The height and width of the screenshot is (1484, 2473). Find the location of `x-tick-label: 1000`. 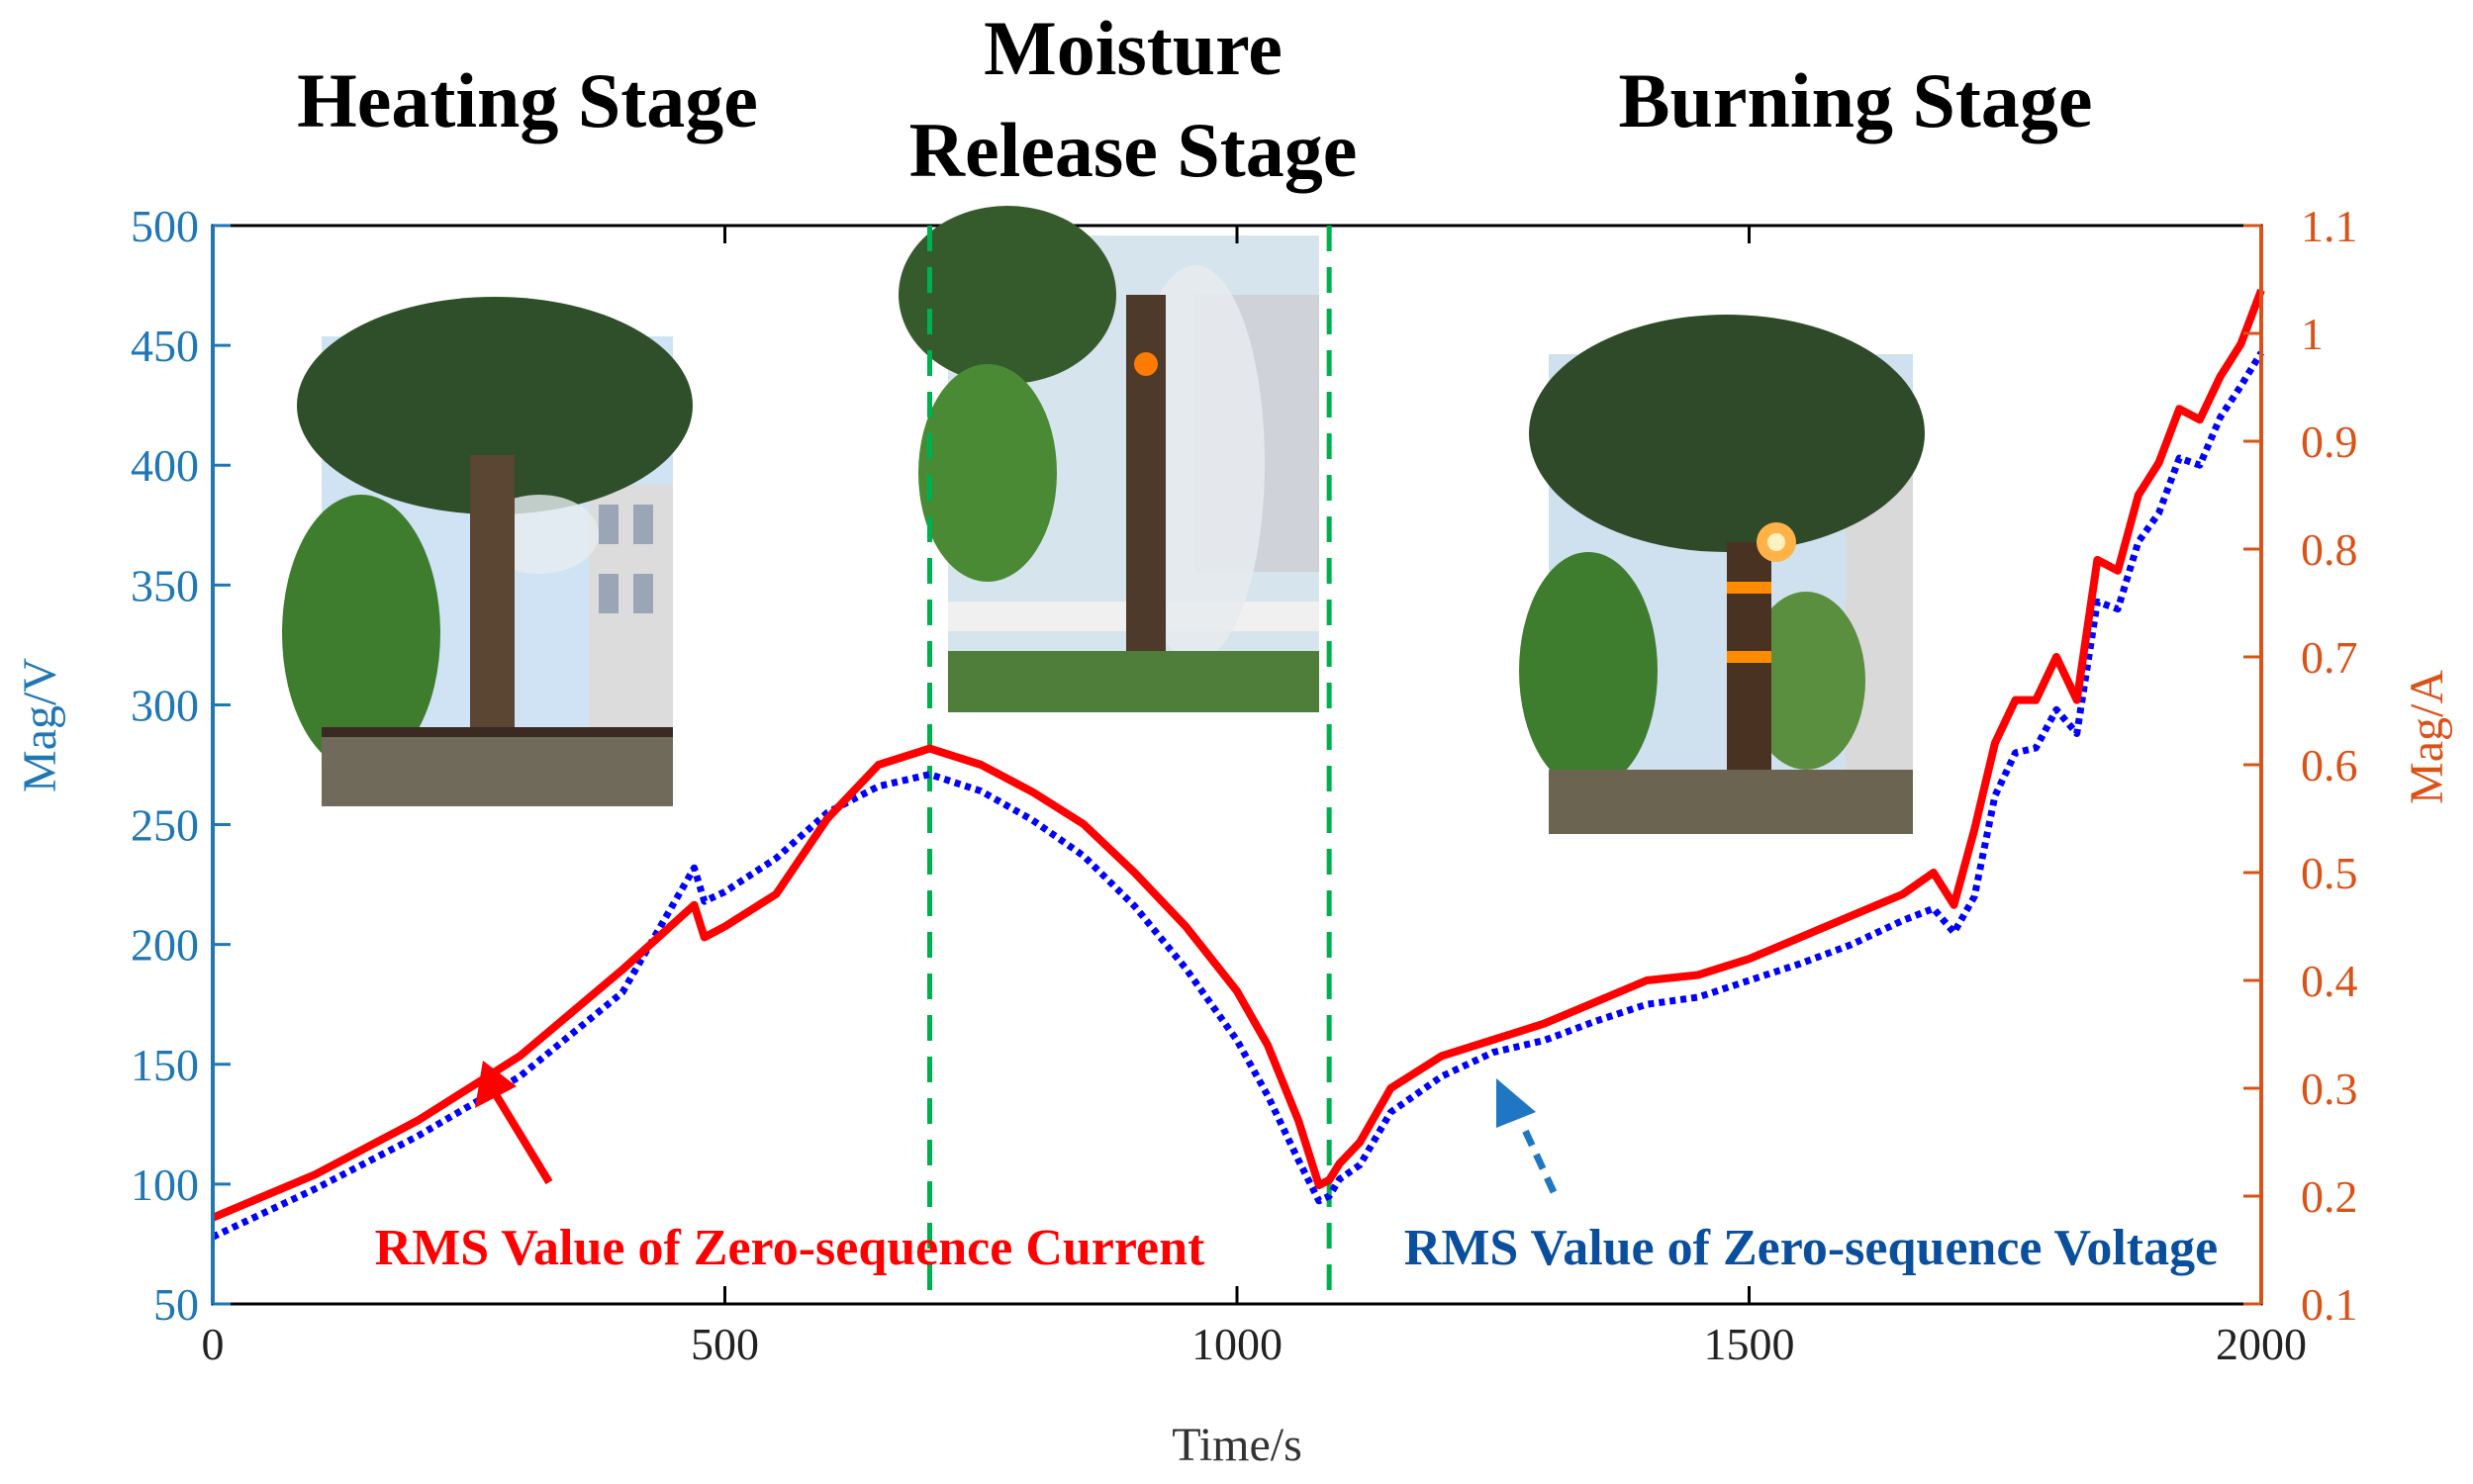

x-tick-label: 1000 is located at coordinates (1237, 1344).